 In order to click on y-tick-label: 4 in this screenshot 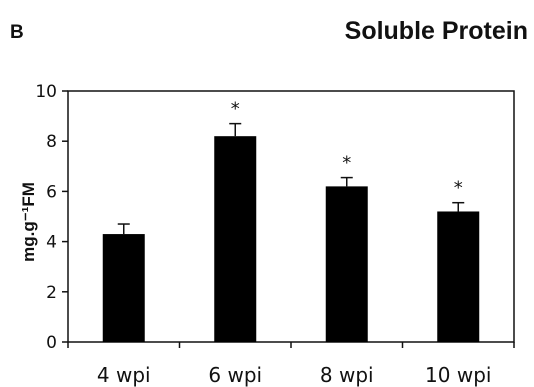, I will do `click(51, 243)`.